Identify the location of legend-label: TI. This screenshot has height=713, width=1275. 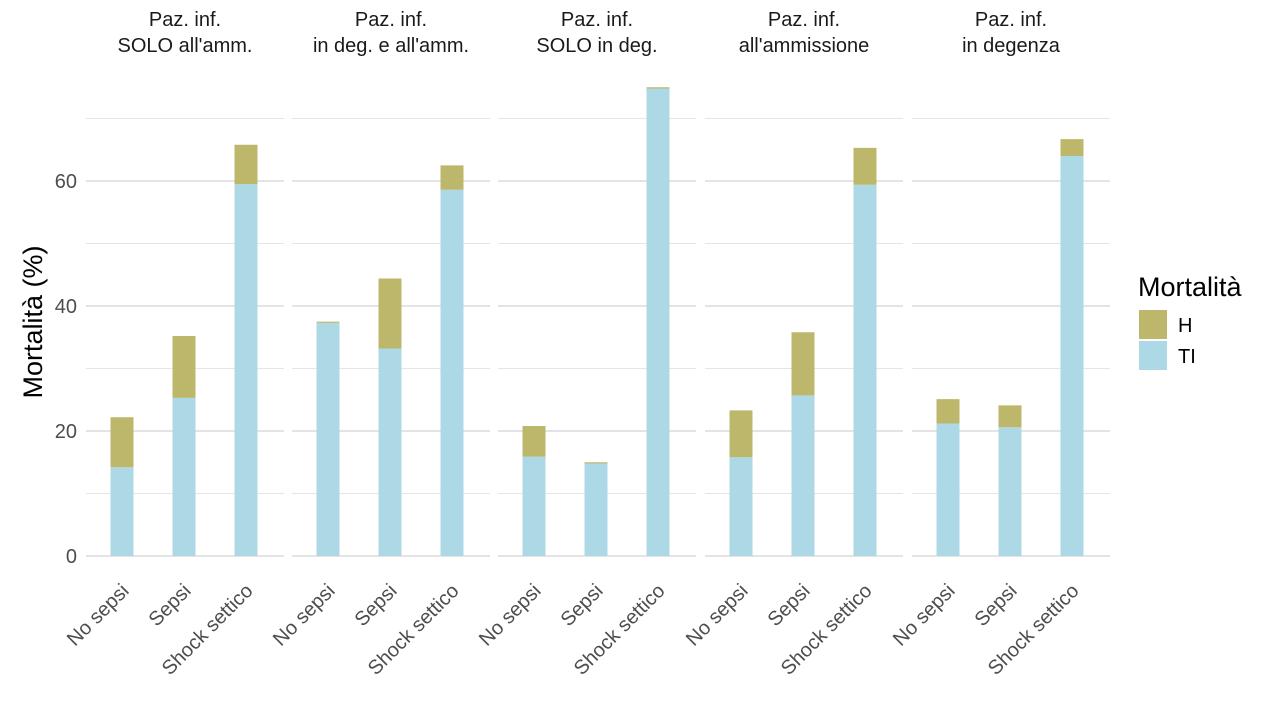
(1187, 357).